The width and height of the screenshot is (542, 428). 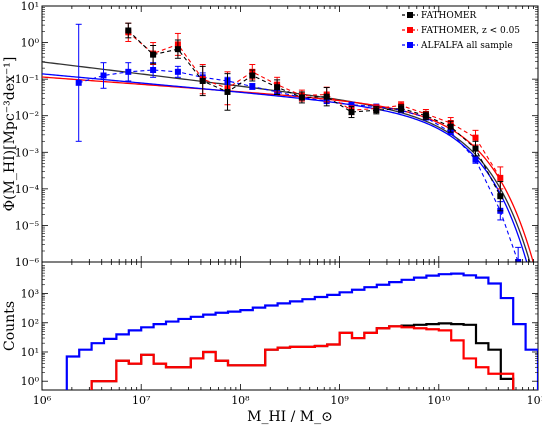 I want to click on x-tick-label: 10⁶, so click(x=42, y=400).